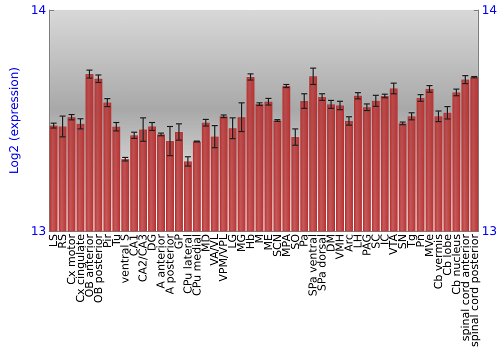 The height and width of the screenshot is (350, 500). Describe the element at coordinates (490, 231) in the screenshot. I see `y2-tick-label: 13` at that location.